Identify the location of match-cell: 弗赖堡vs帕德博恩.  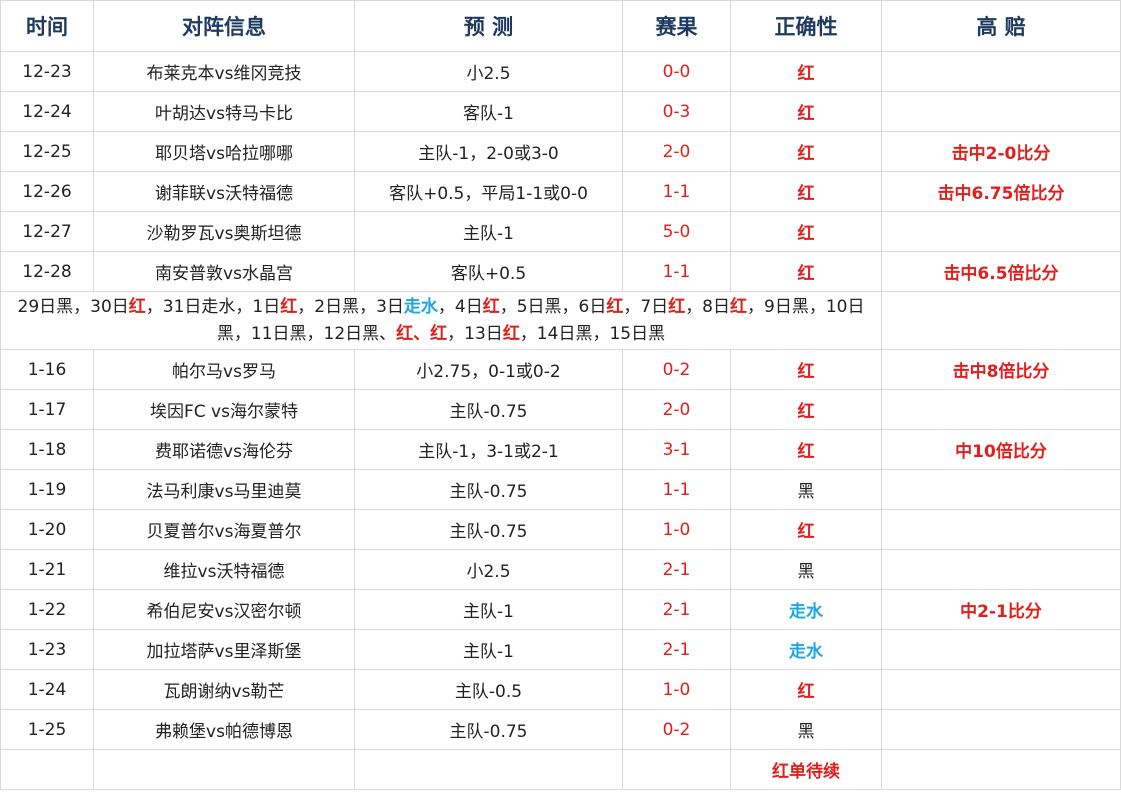
(224, 729).